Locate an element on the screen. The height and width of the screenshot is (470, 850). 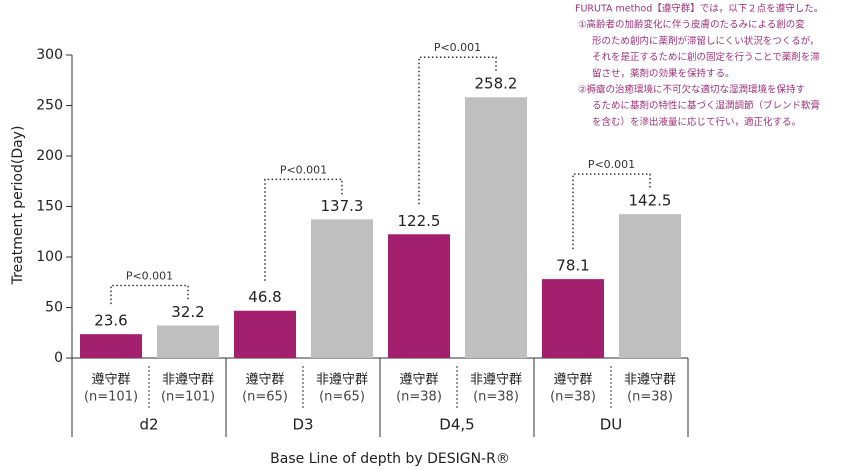
y-tick-label: 200 is located at coordinates (49, 156).